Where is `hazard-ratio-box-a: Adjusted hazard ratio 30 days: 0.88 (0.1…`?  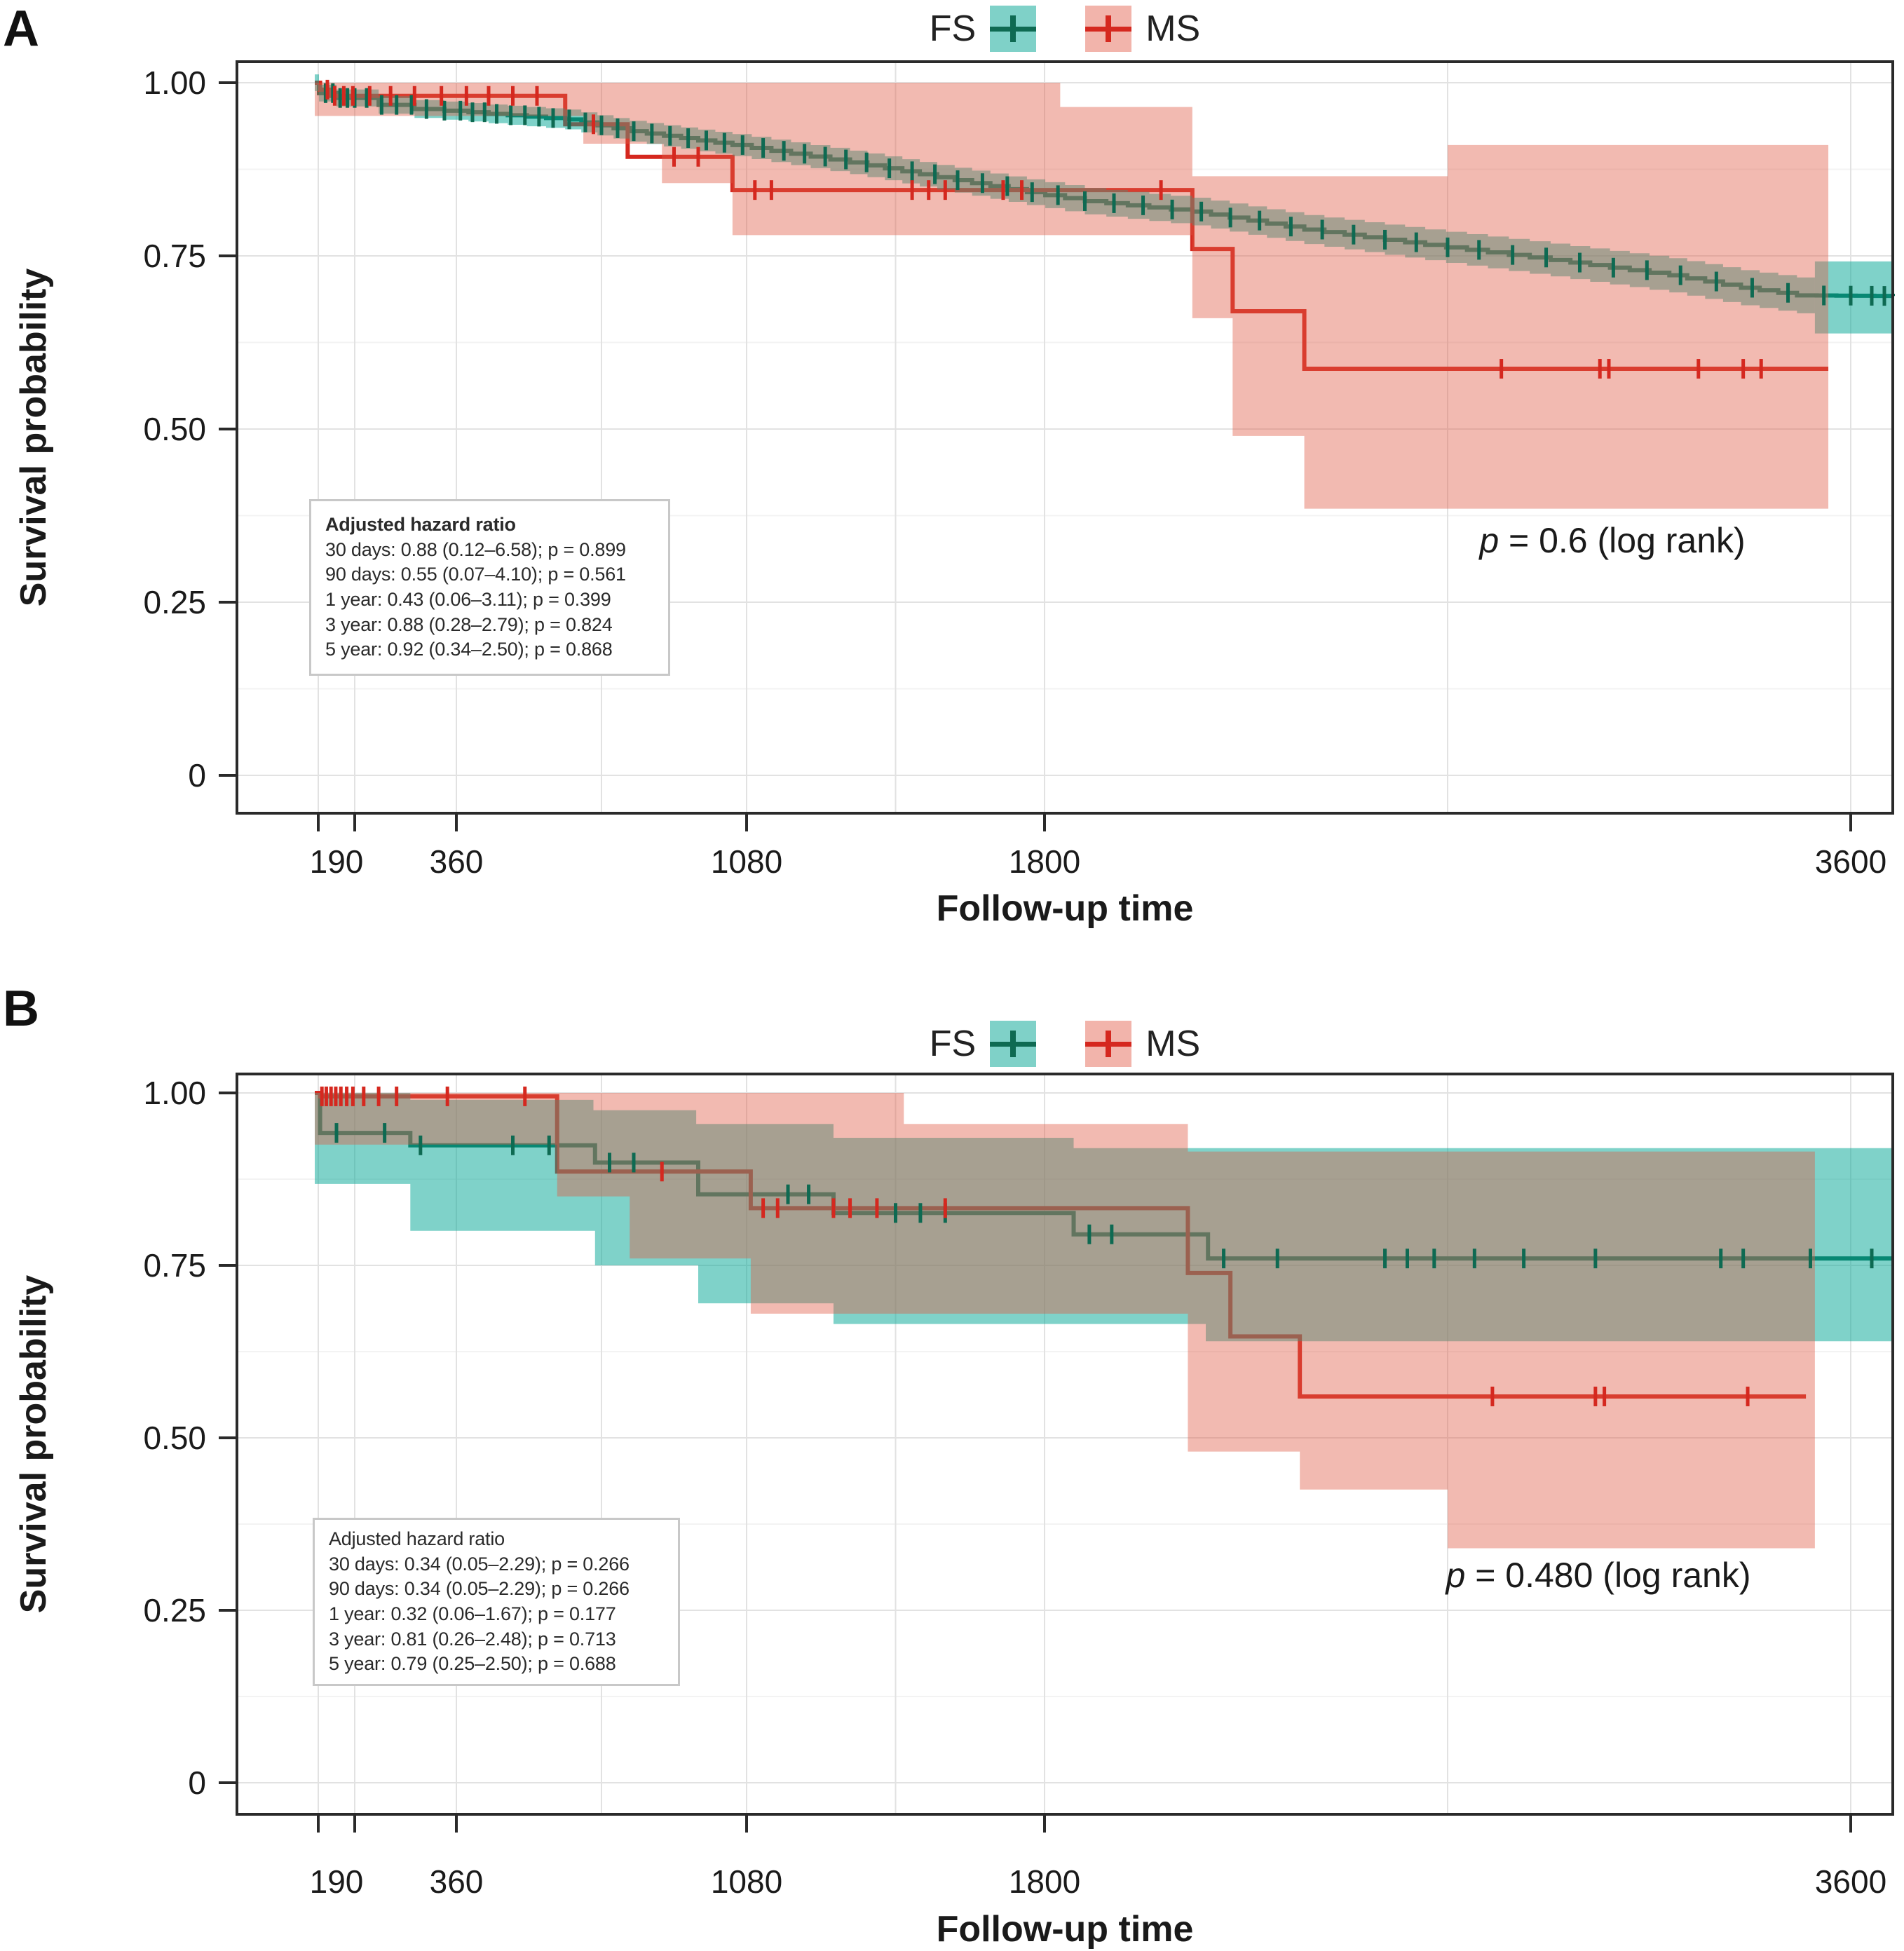
hazard-ratio-box-a: Adjusted hazard ratio 30 days: 0.88 (0.1… is located at coordinates (489, 587).